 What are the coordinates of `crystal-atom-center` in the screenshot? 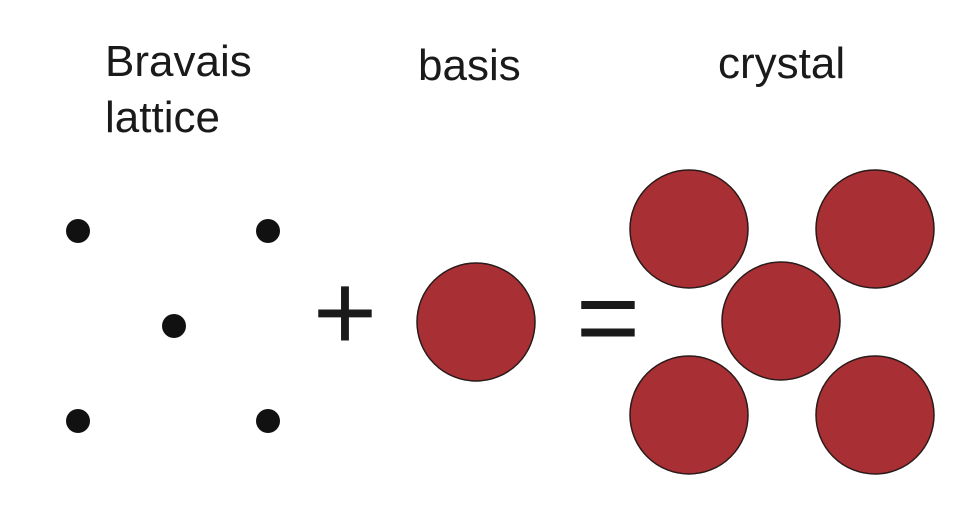 It's located at (781, 321).